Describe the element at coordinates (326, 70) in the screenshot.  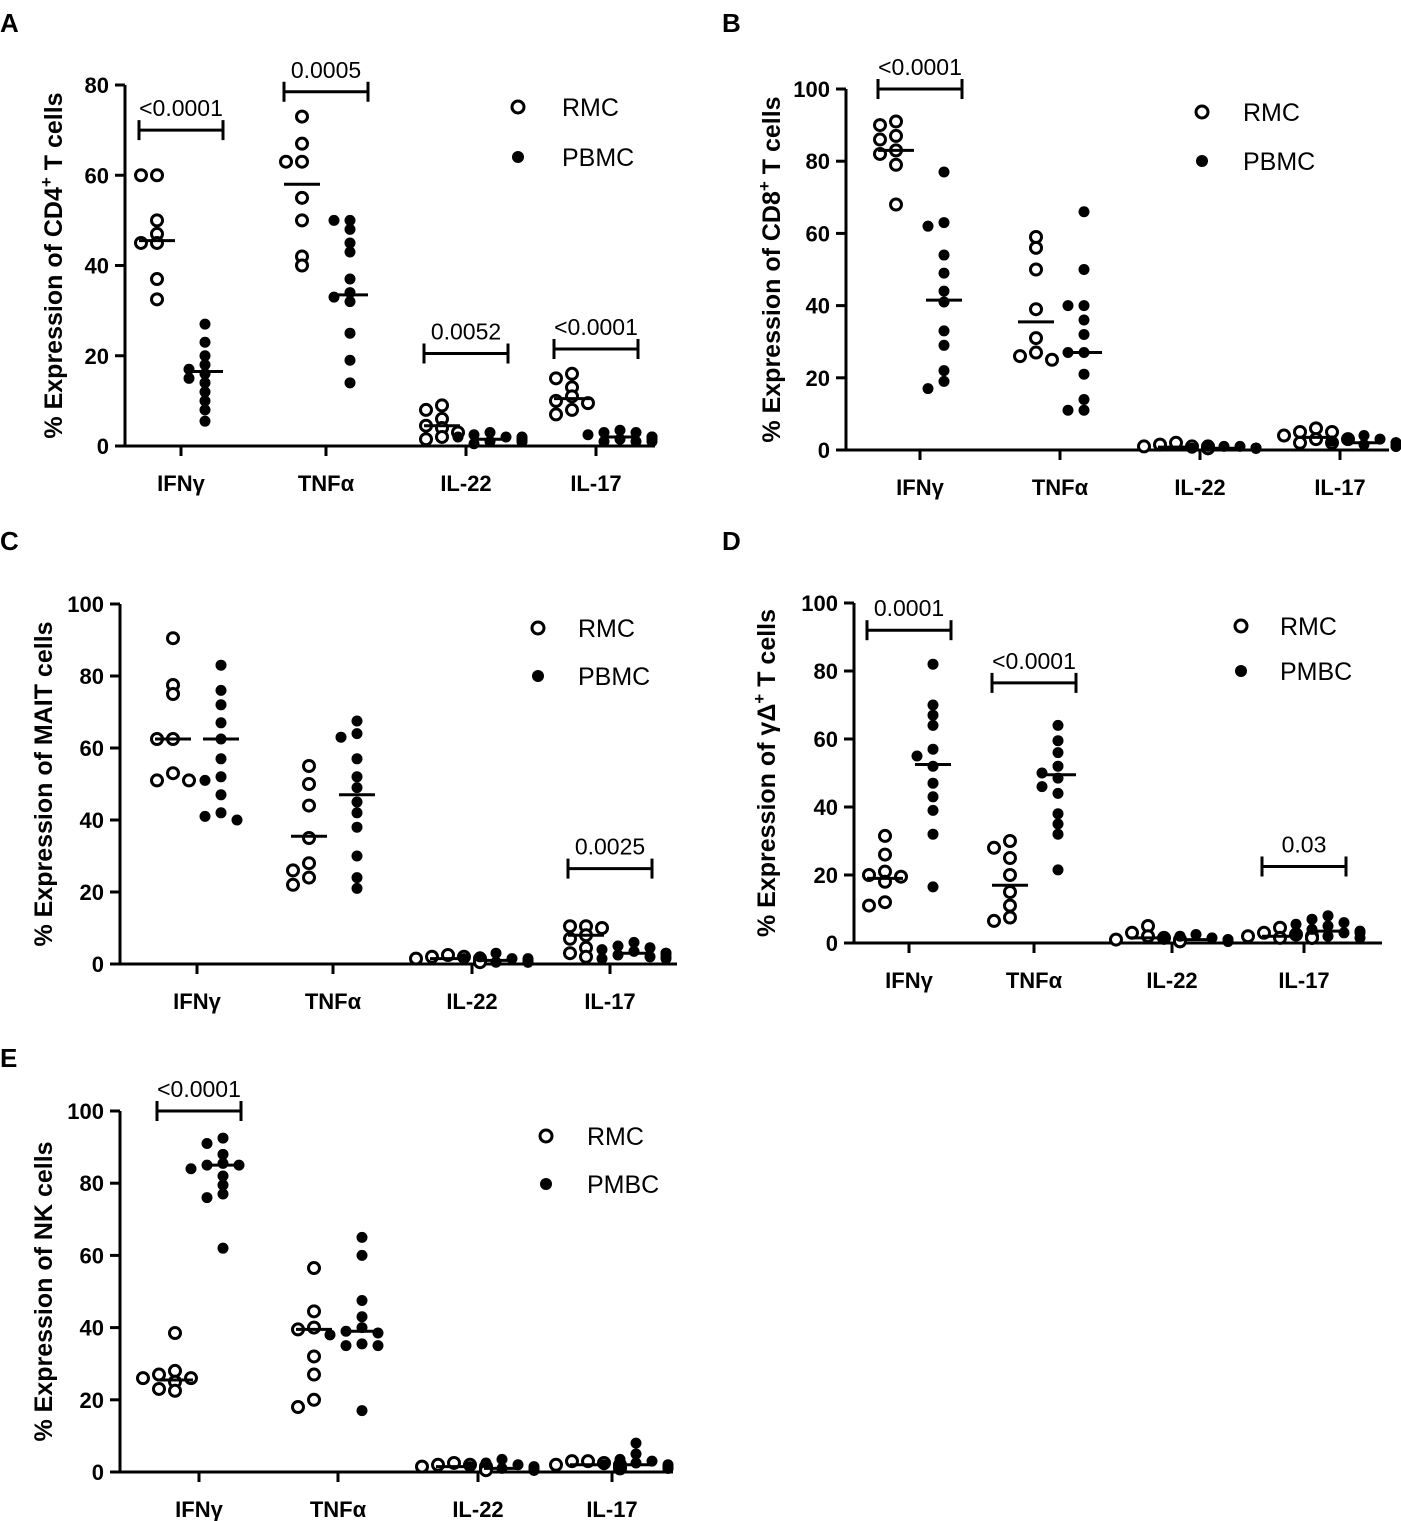
I see `pvalue-label: 0.0005` at that location.